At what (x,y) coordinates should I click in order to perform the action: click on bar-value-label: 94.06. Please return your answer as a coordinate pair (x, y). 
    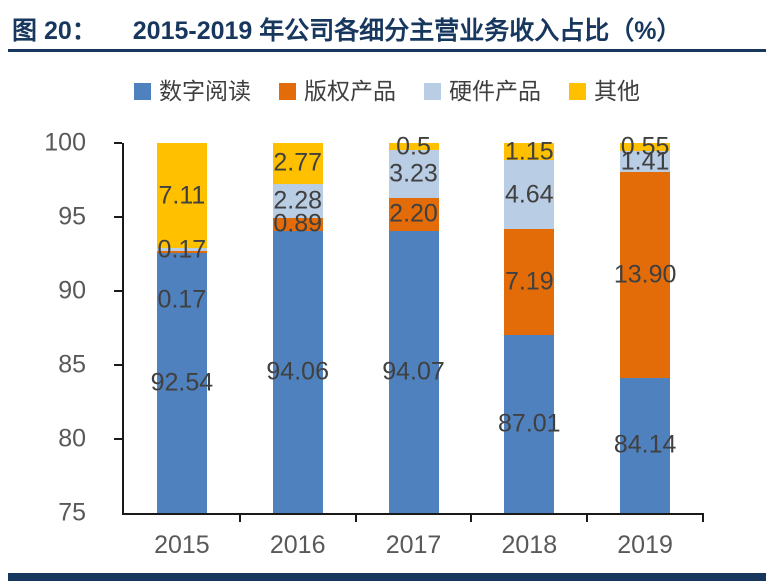
    Looking at the image, I should click on (297, 371).